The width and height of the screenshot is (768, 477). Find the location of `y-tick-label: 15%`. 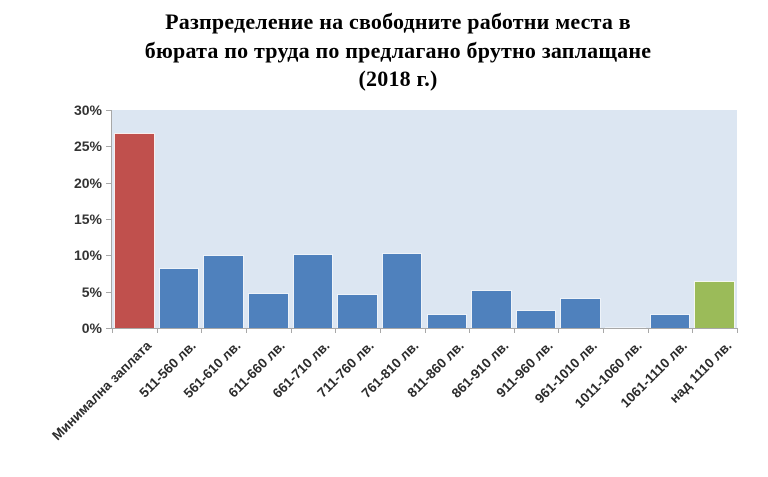

y-tick-label: 15% is located at coordinates (87, 219).